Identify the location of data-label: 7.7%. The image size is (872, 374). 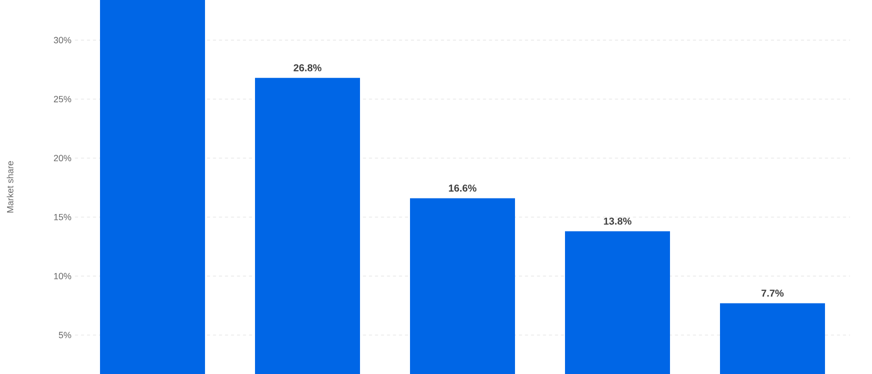
(773, 293).